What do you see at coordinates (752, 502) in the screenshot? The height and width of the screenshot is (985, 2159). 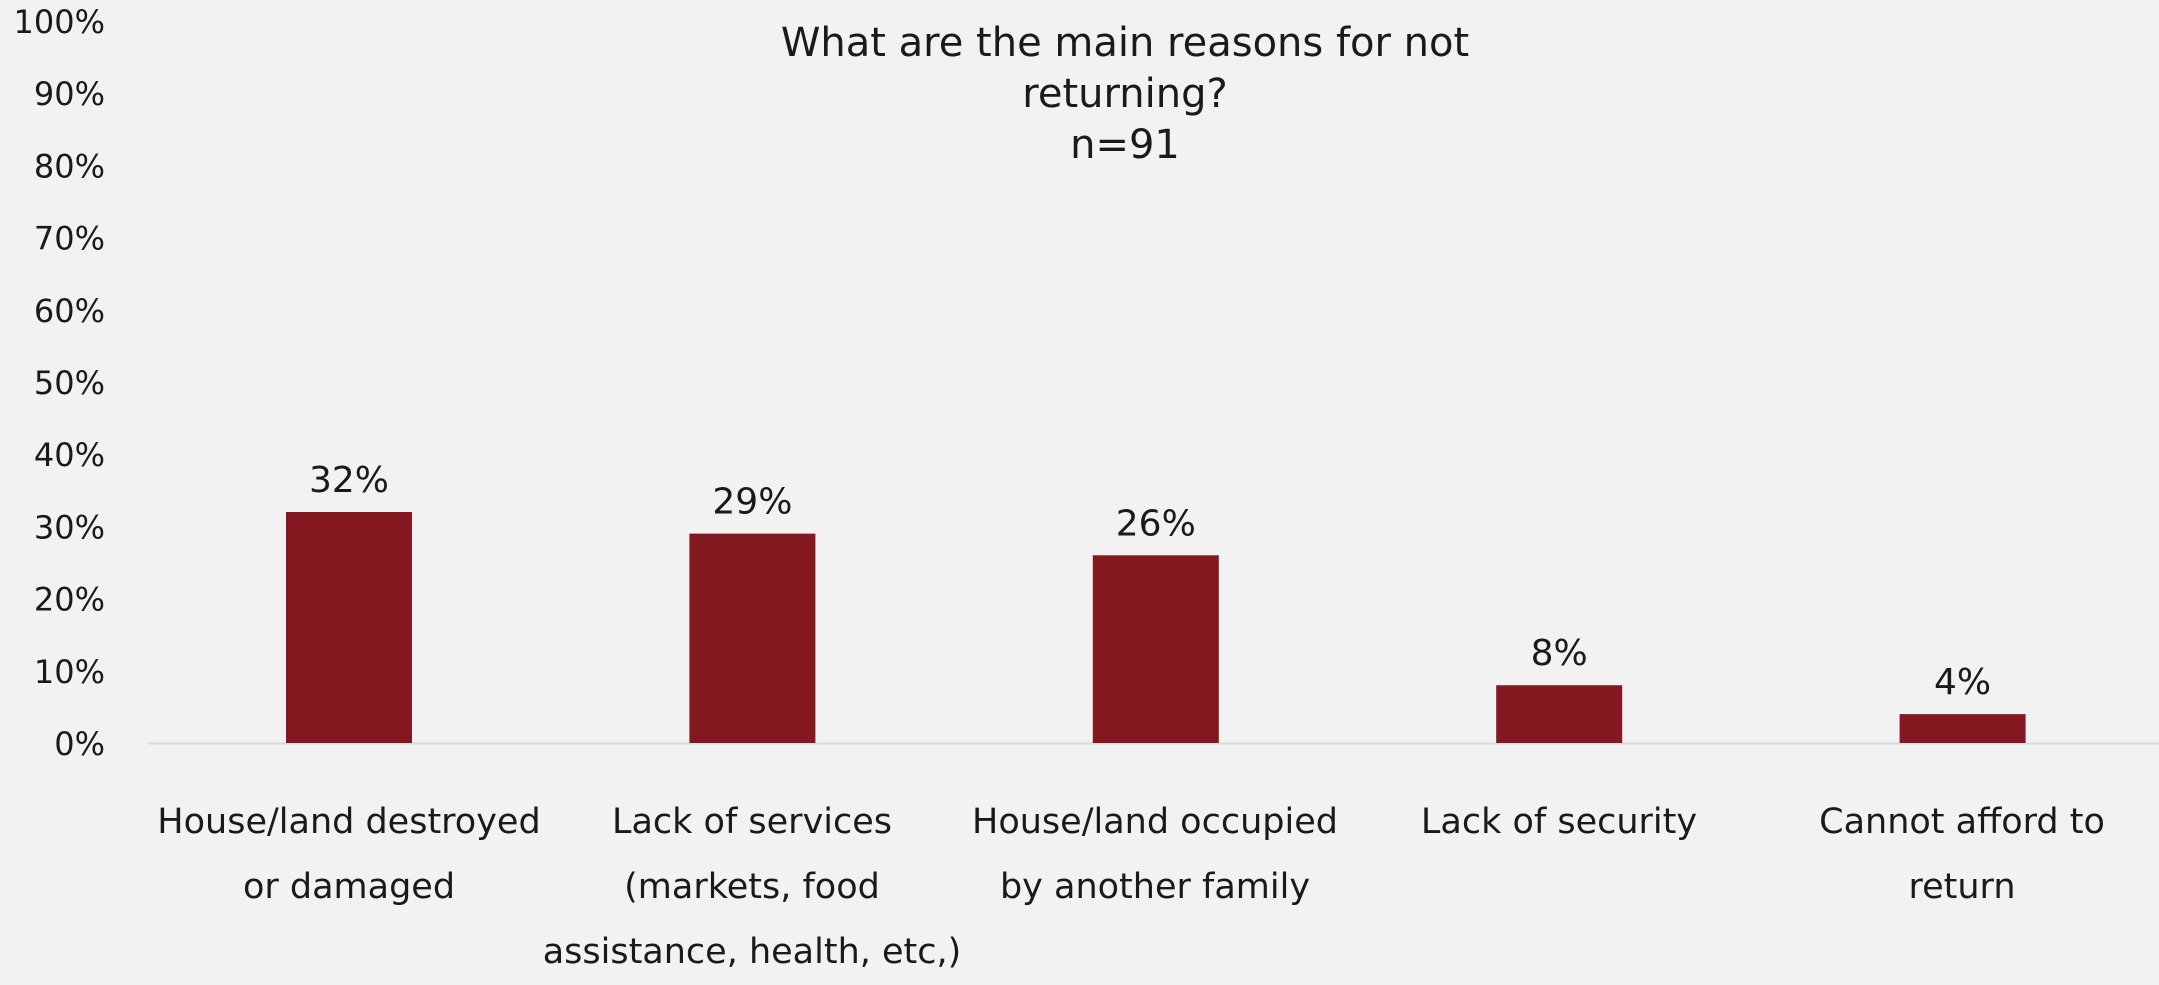 I see `data-label-2: 29%` at bounding box center [752, 502].